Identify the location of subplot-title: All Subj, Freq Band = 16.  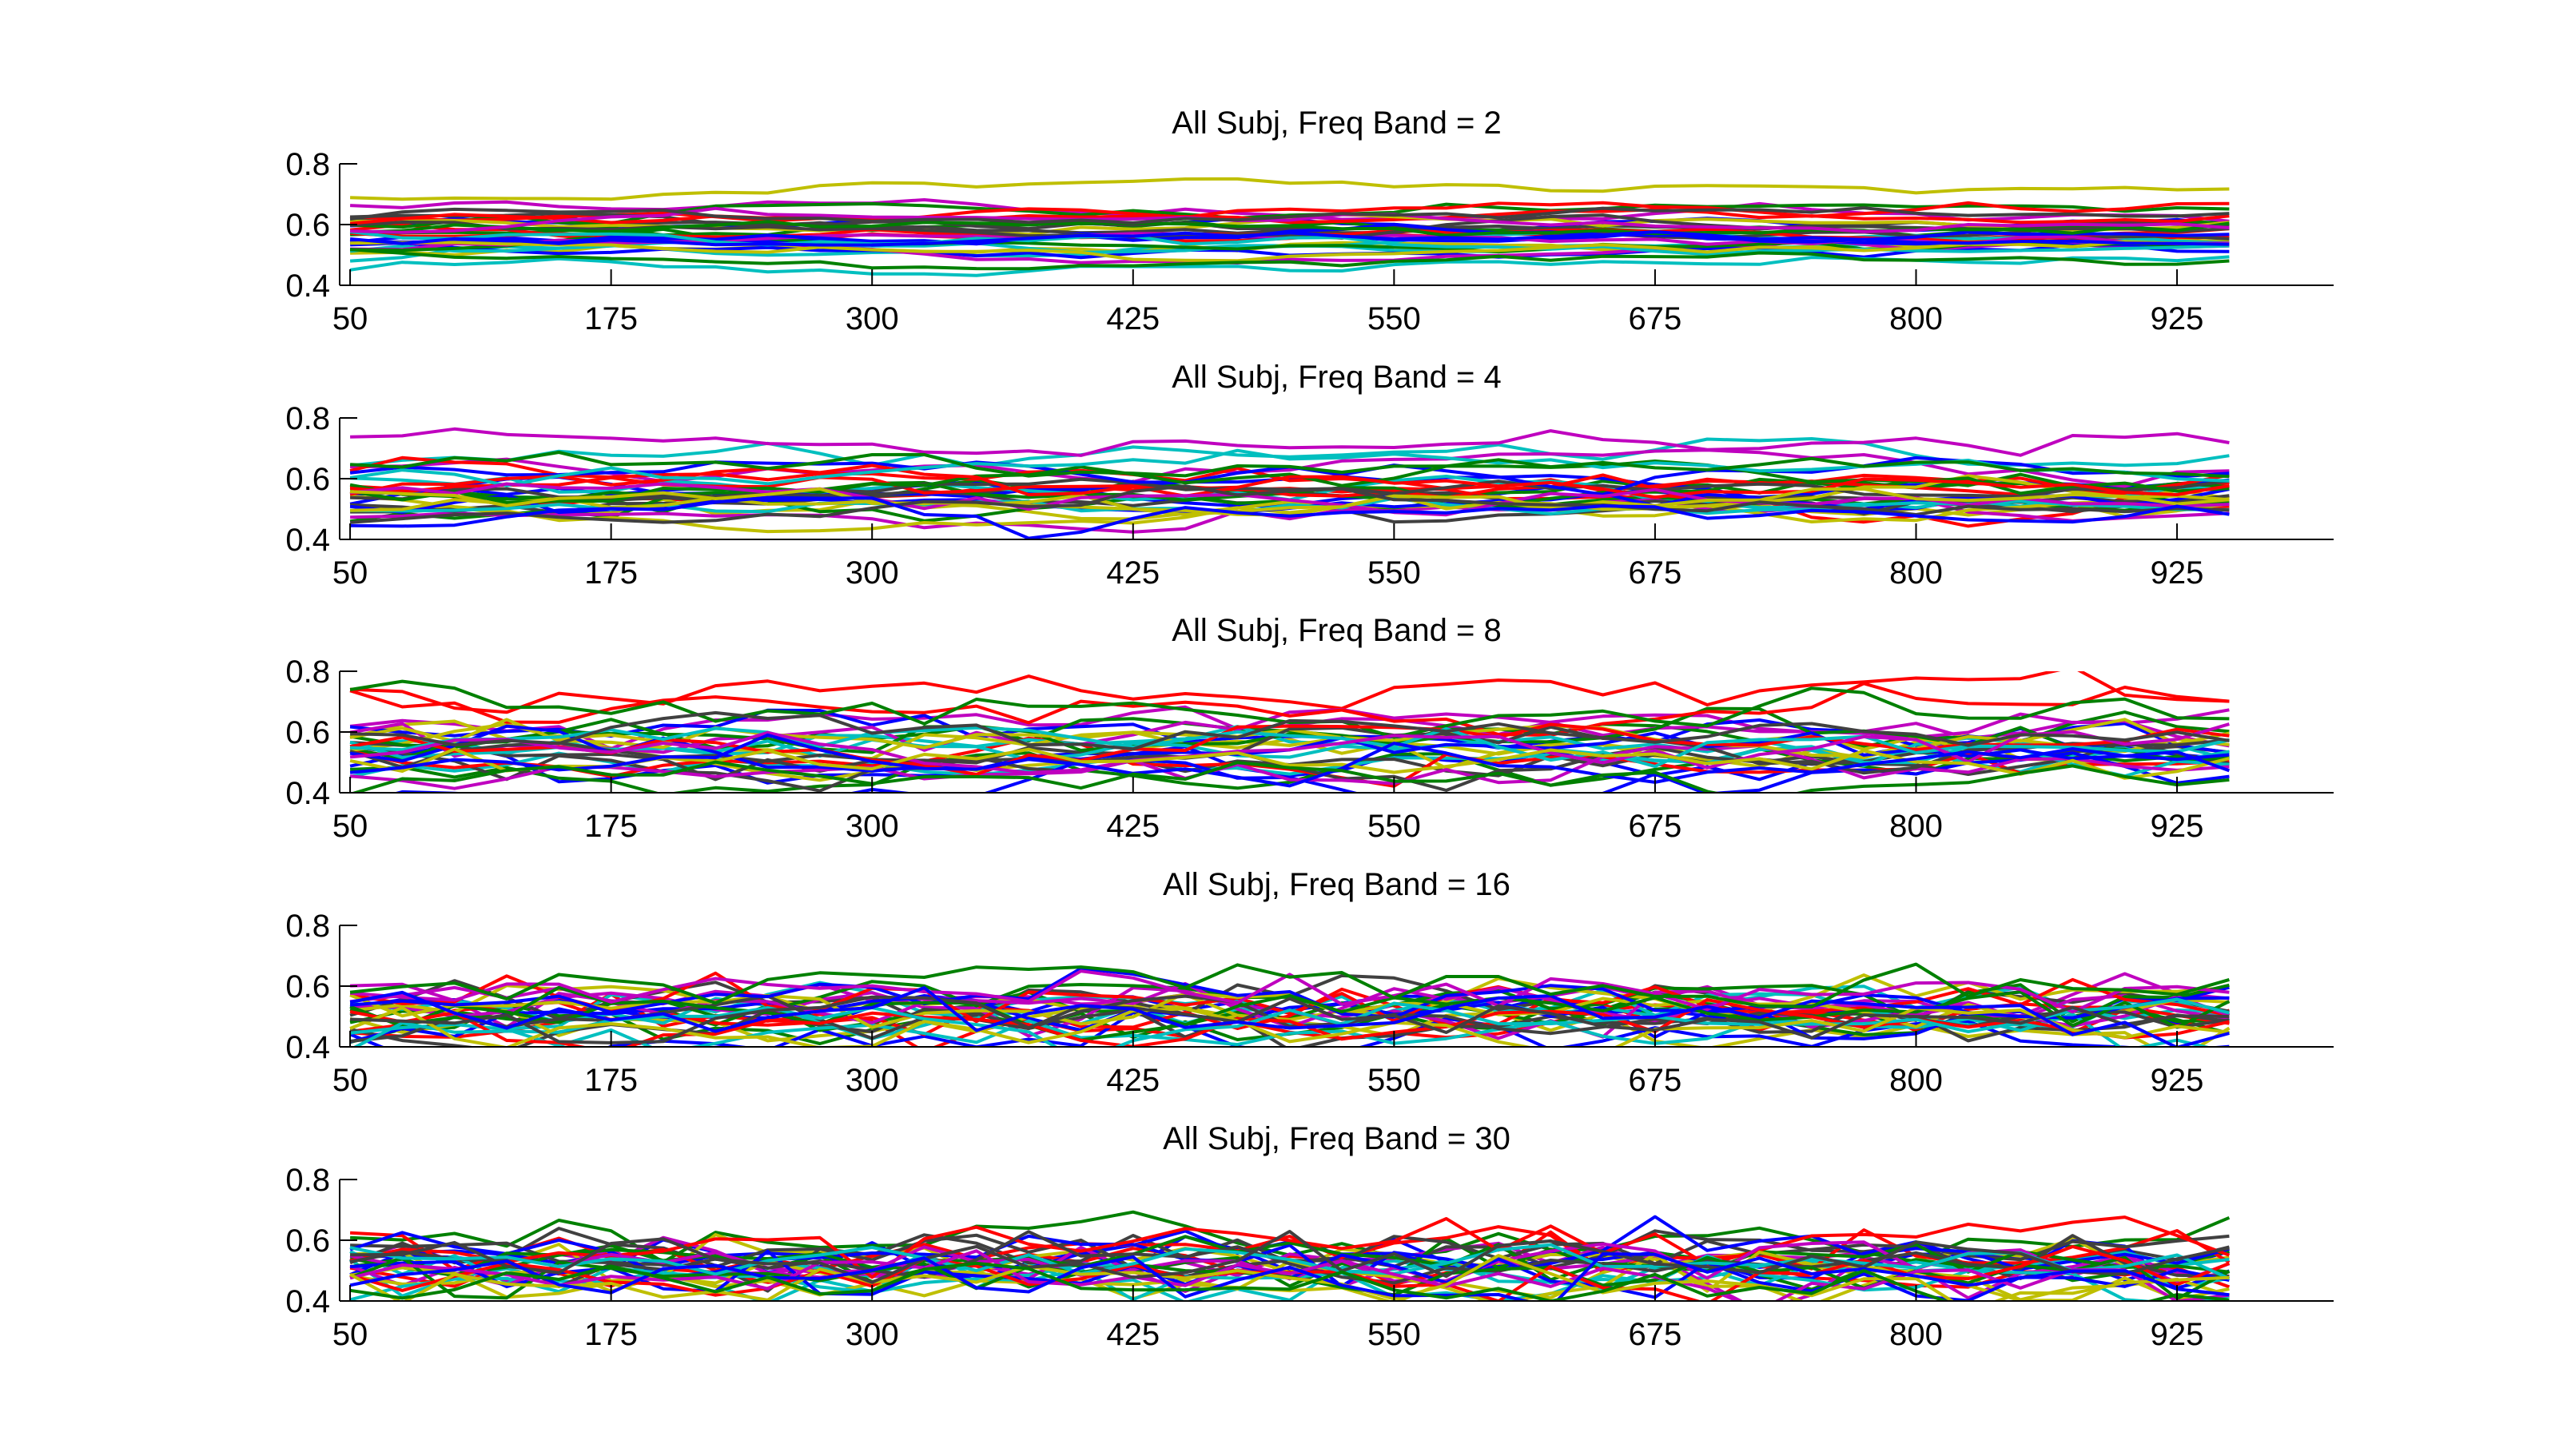
(1336, 884).